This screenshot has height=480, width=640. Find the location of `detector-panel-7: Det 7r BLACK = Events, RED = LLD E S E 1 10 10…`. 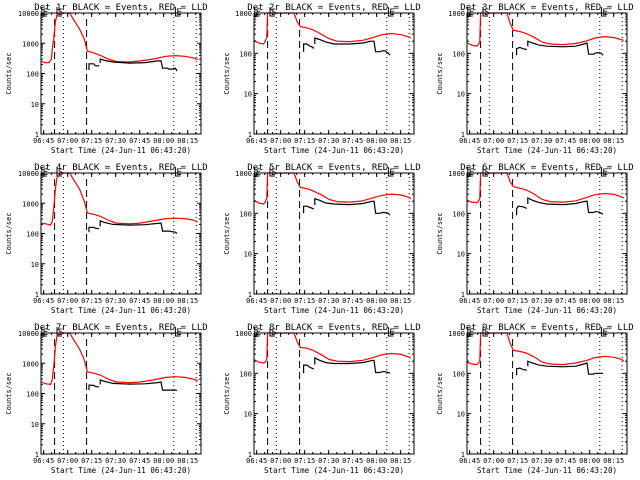

detector-panel-7: Det 7r BLACK = Events, RED = LLD E S E 1 10 10… is located at coordinates (106, 400).